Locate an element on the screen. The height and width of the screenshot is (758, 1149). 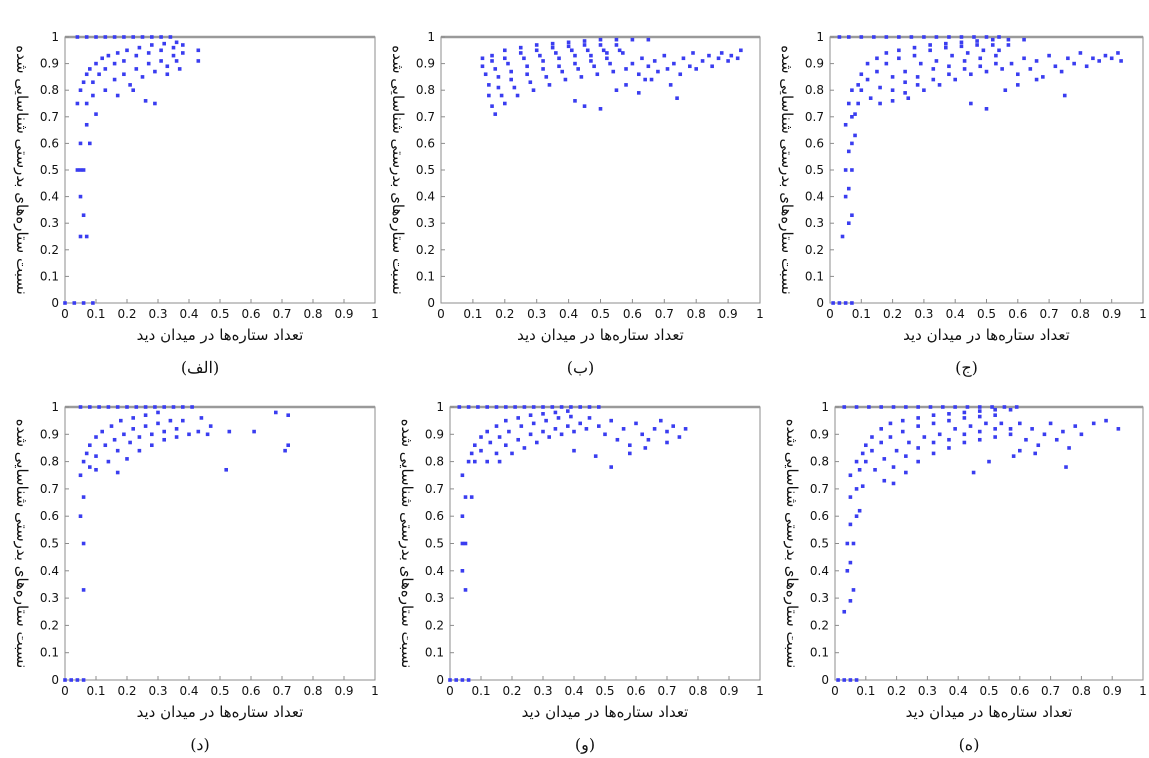
panel-caption: (ه) is located at coordinates (969, 744).